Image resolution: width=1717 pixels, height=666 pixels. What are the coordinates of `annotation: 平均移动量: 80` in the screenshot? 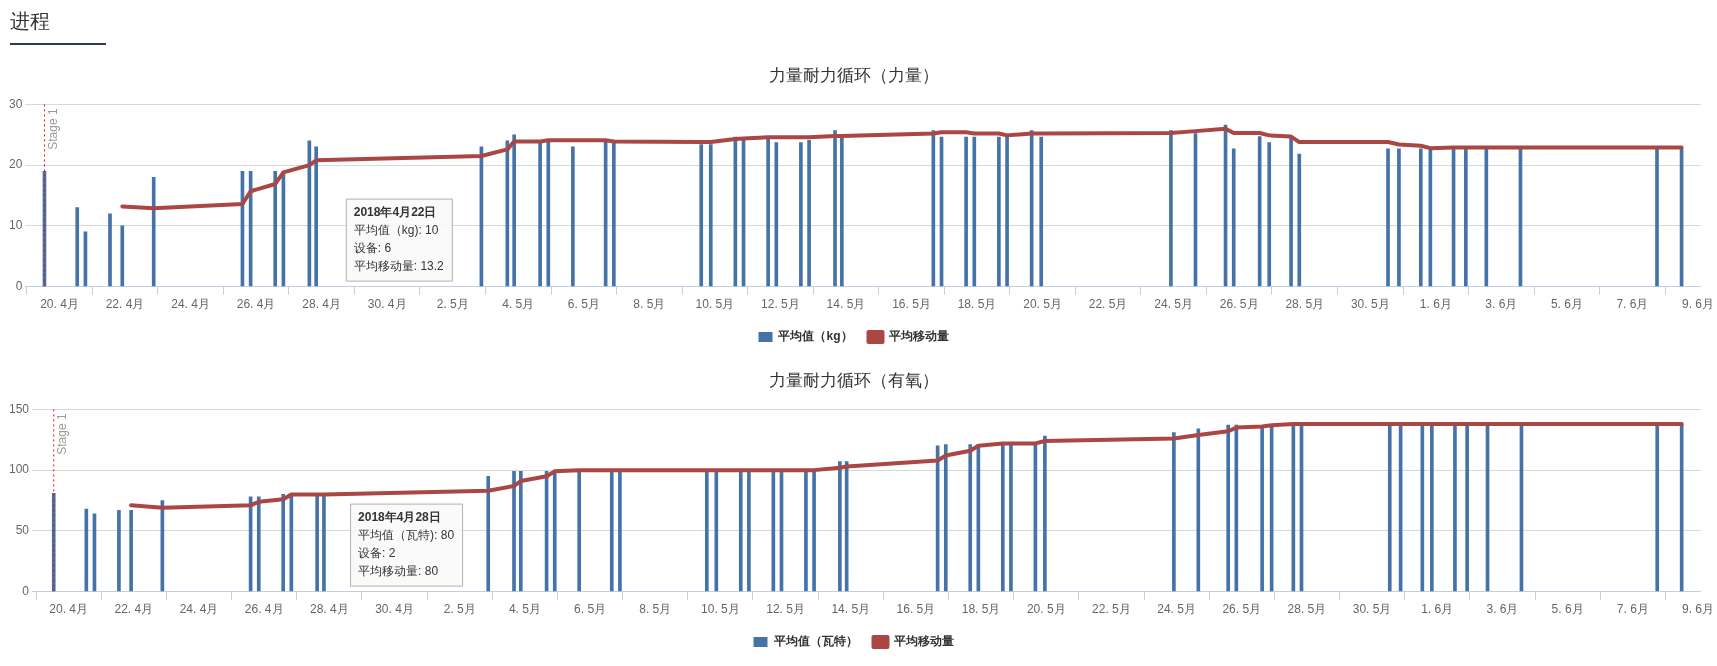 It's located at (398, 570).